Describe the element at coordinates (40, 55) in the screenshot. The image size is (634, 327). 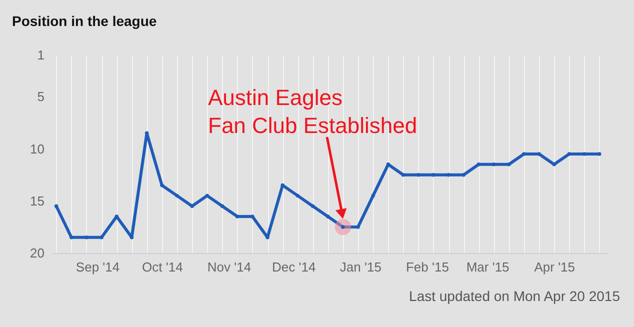
I see `y-tick-label: 1` at that location.